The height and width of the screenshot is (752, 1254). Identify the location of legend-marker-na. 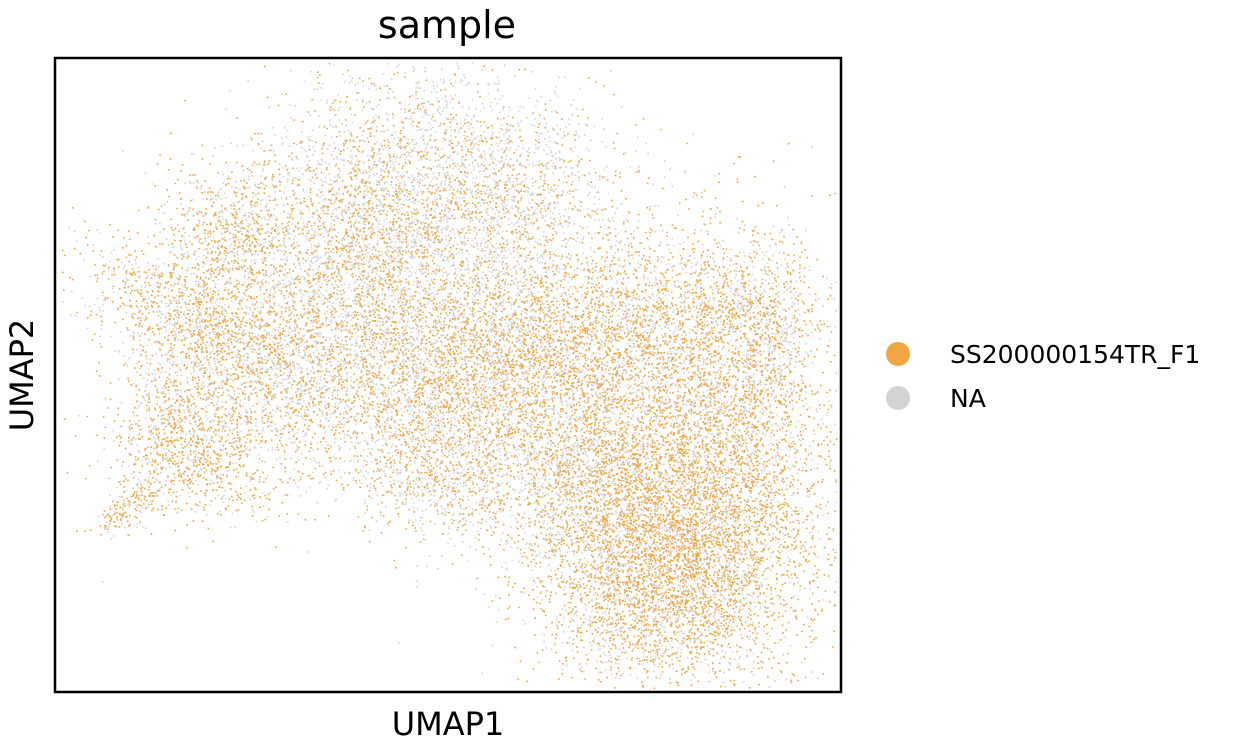
(898, 398).